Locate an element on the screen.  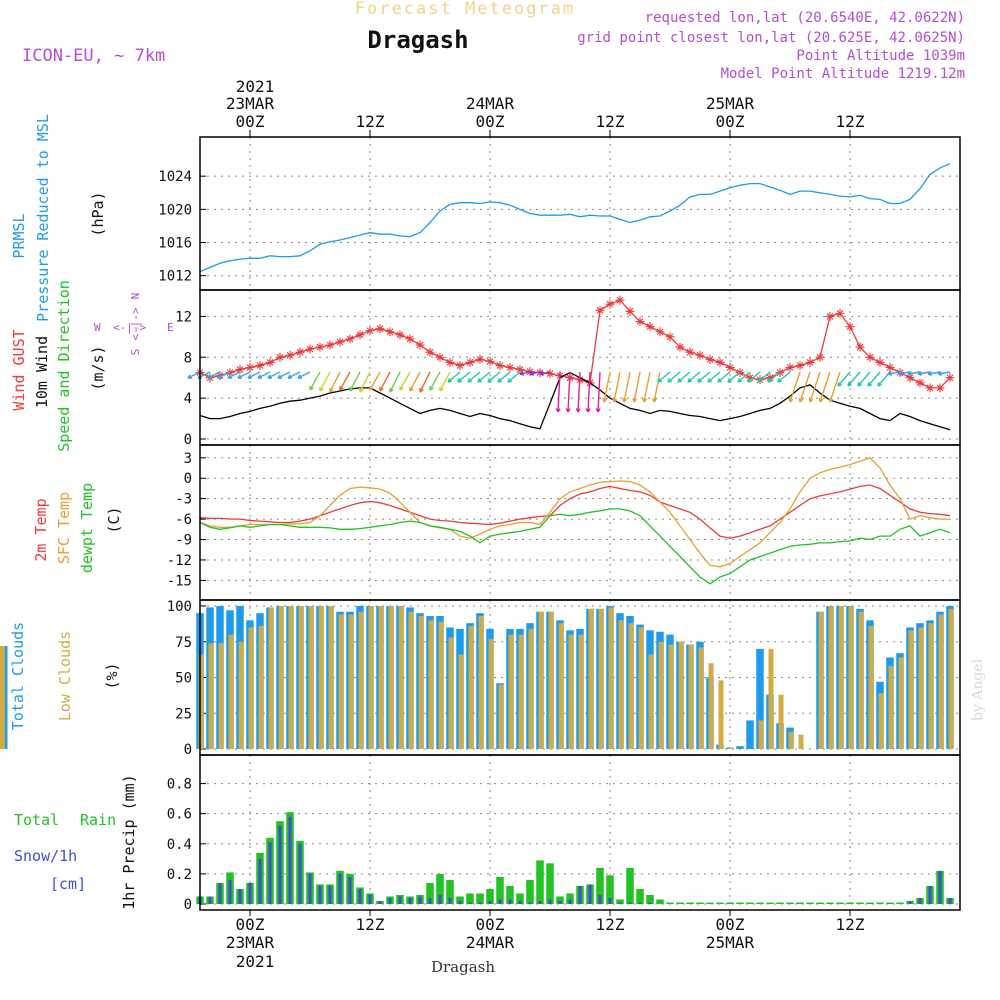
product-title: Forecast Meteogram is located at coordinates (465, 9).